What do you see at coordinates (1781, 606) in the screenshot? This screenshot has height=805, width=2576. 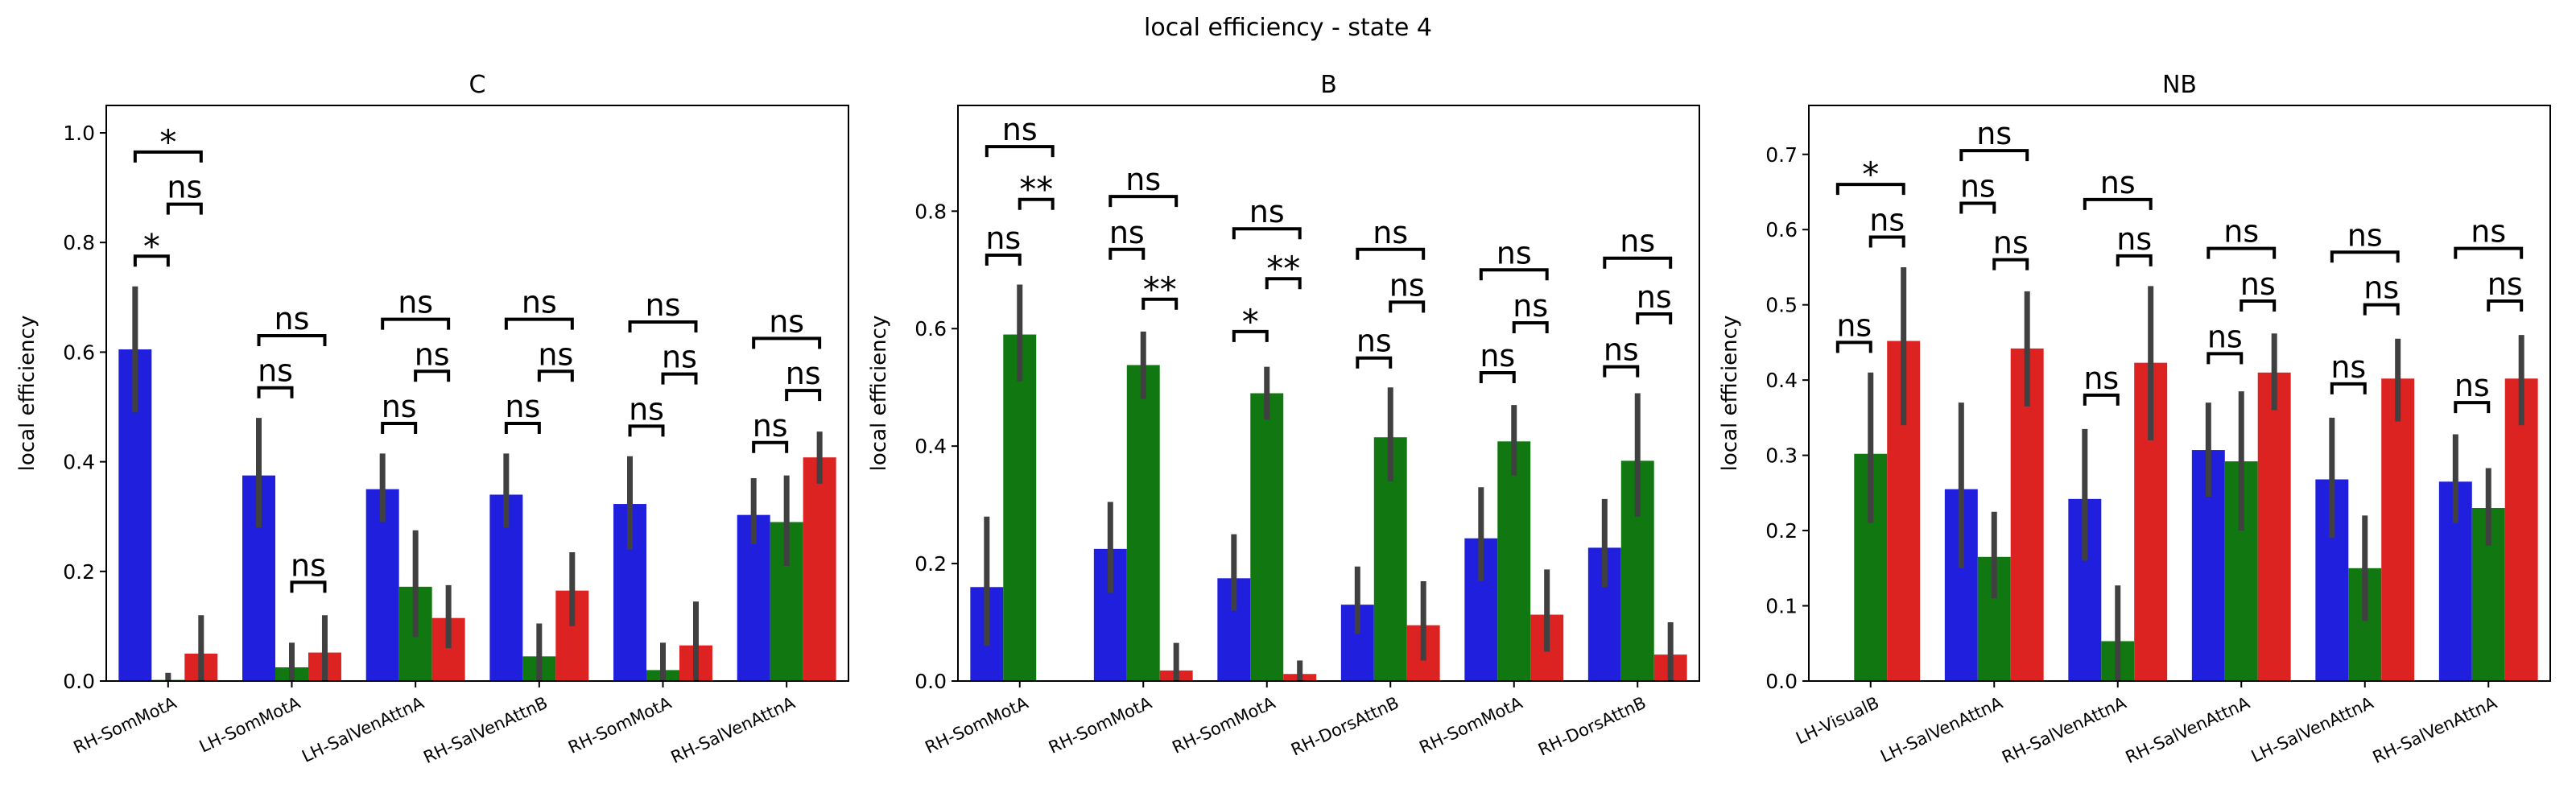 I see `y-tick-label: 0.1` at bounding box center [1781, 606].